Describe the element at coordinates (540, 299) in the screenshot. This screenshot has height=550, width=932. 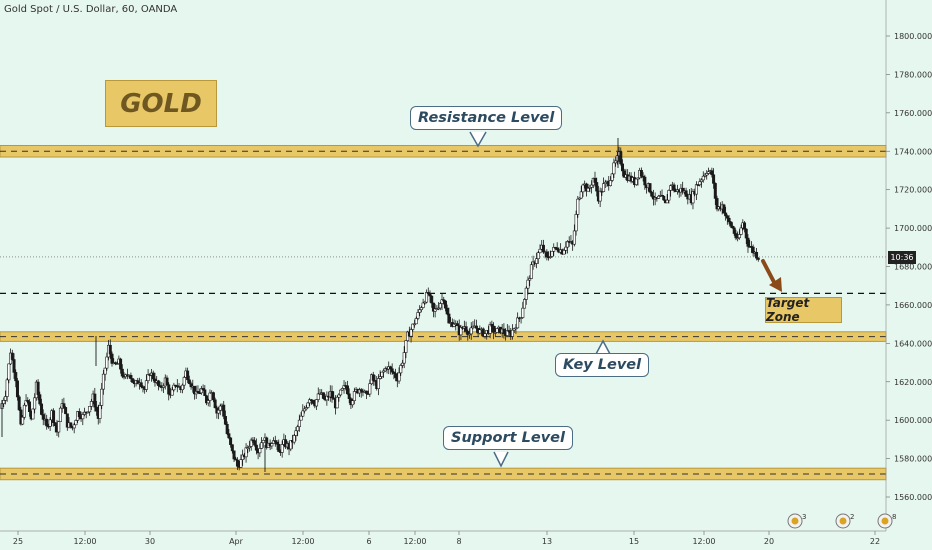
I see `callout-pointers` at that location.